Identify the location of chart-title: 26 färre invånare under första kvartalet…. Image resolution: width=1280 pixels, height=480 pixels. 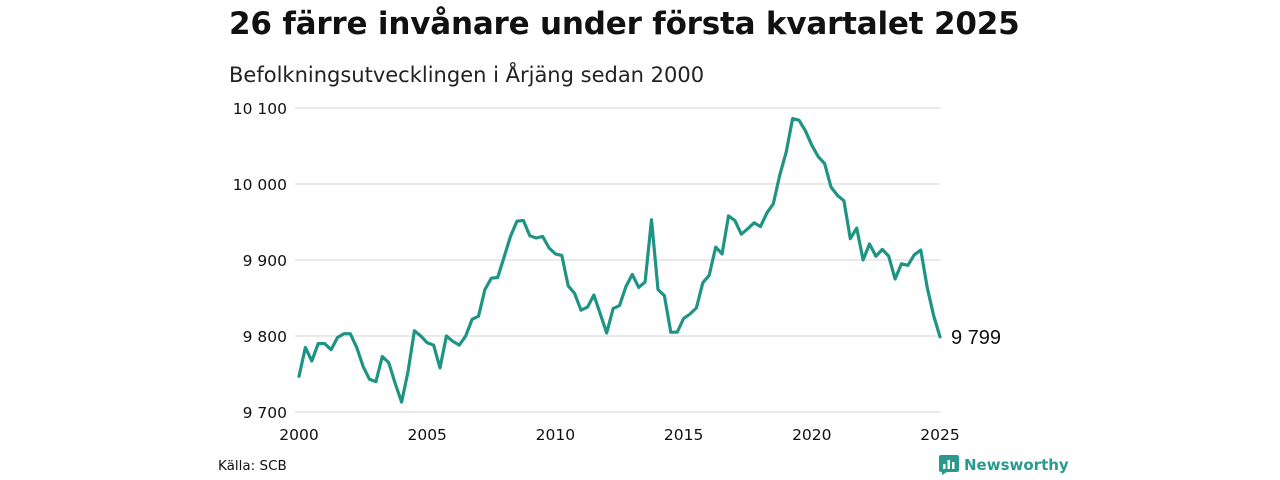
(624, 24).